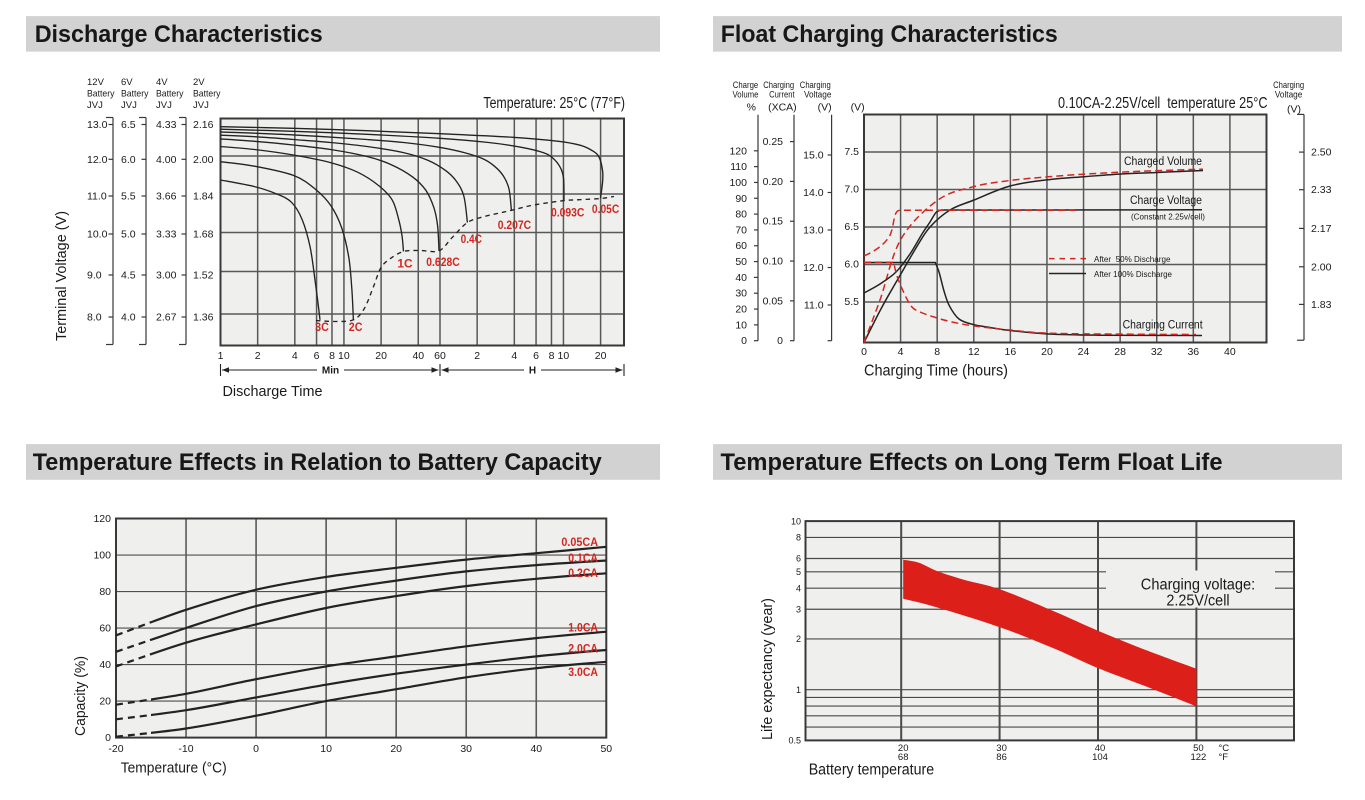  I want to click on svg-text: 1.0CA, so click(583, 629).